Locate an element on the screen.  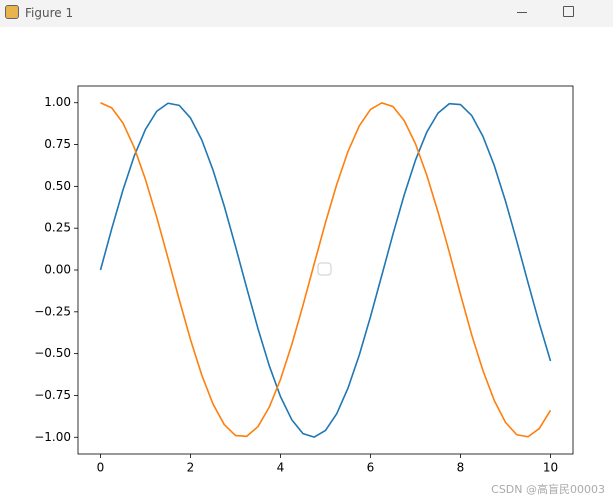
y-tick-label: 0.00 is located at coordinates (57, 270).